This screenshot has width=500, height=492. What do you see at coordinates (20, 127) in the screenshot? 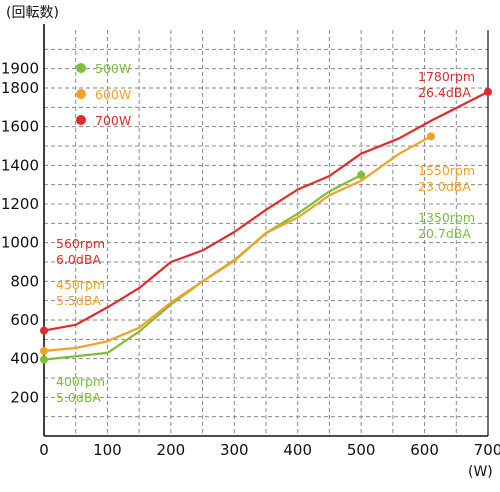
I see `y-tick-label: 1600` at bounding box center [20, 127].